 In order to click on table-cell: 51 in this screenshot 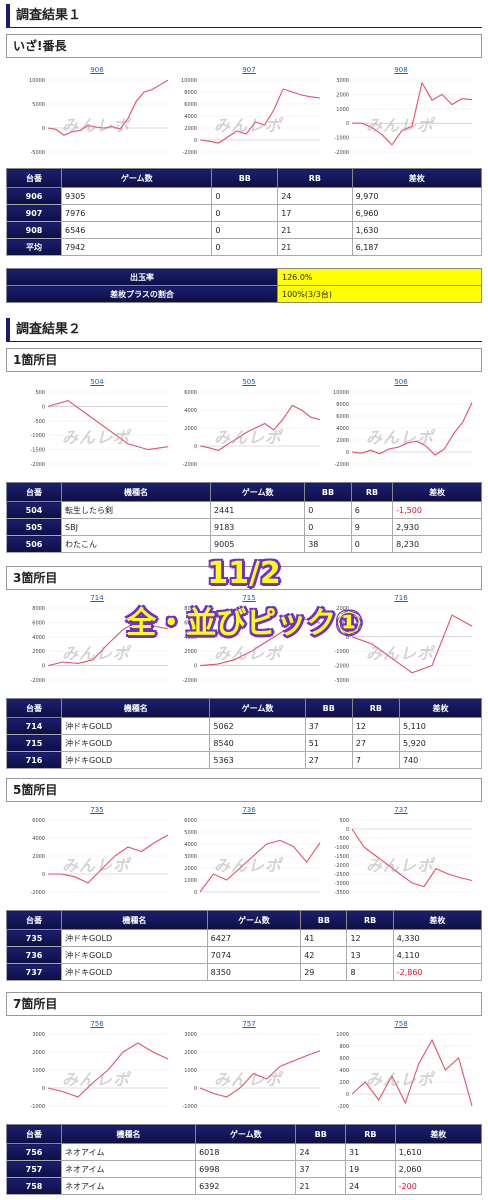, I will do `click(328, 743)`.